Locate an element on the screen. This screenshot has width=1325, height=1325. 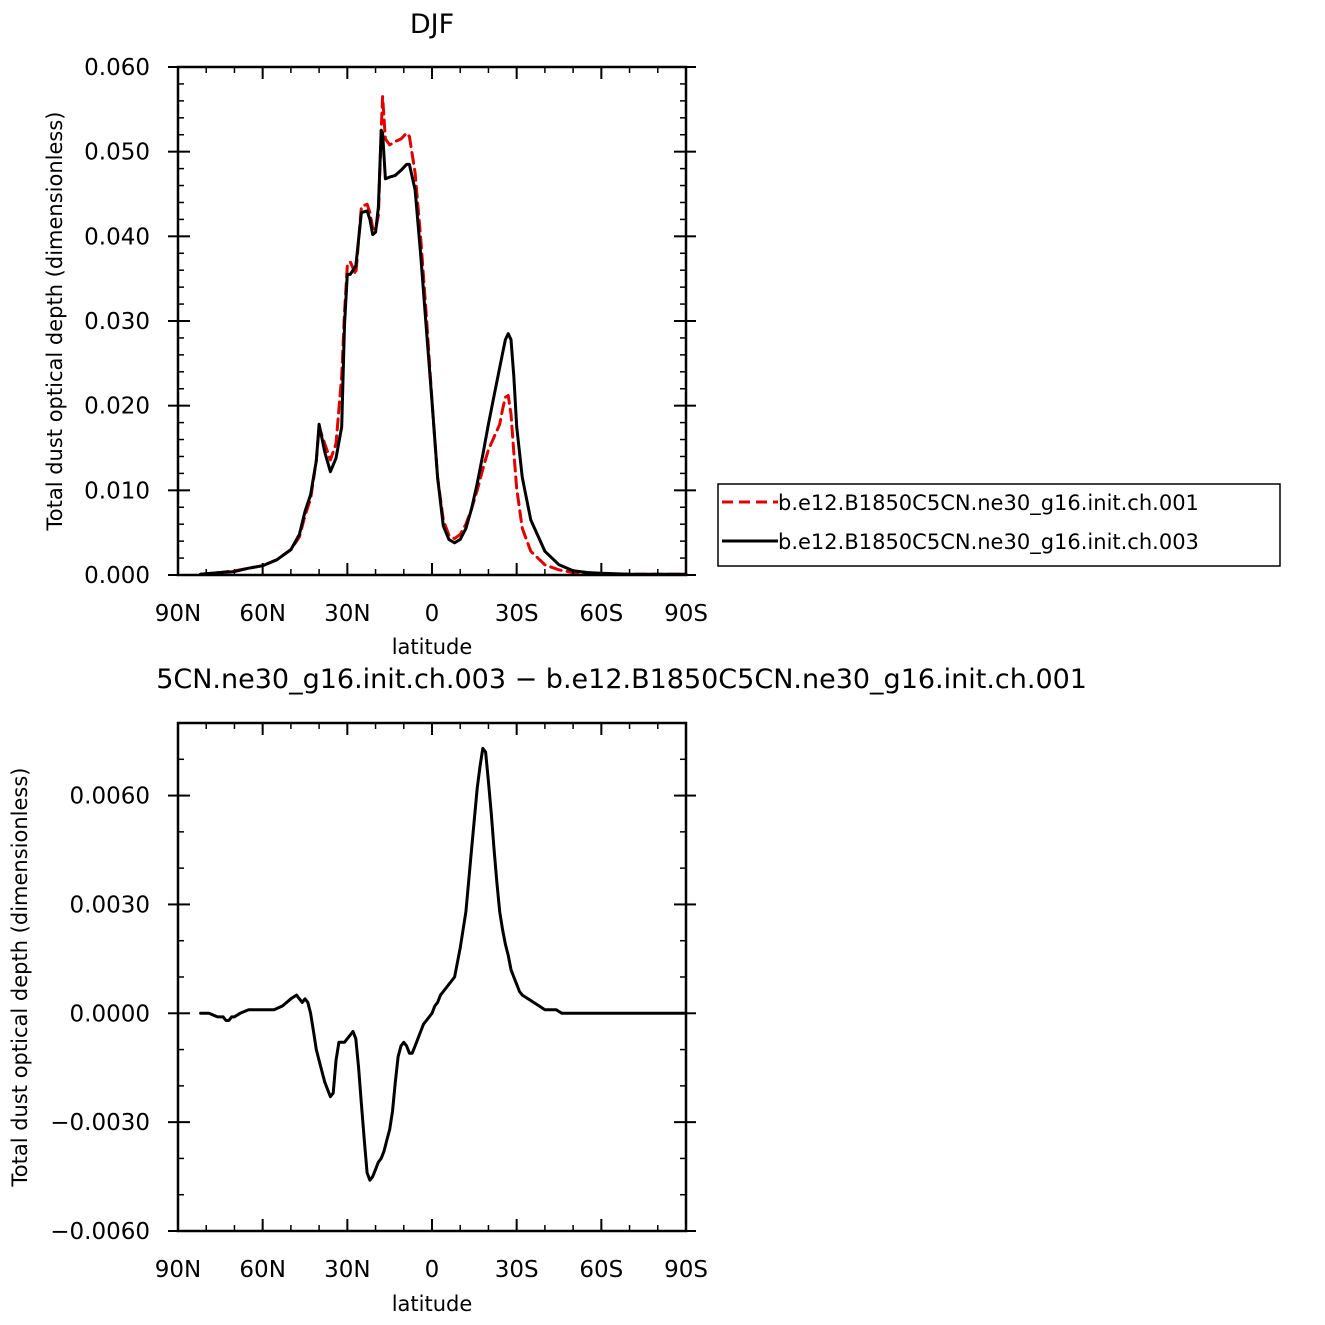
top-y-tick-label: 0.030 is located at coordinates (117, 322).